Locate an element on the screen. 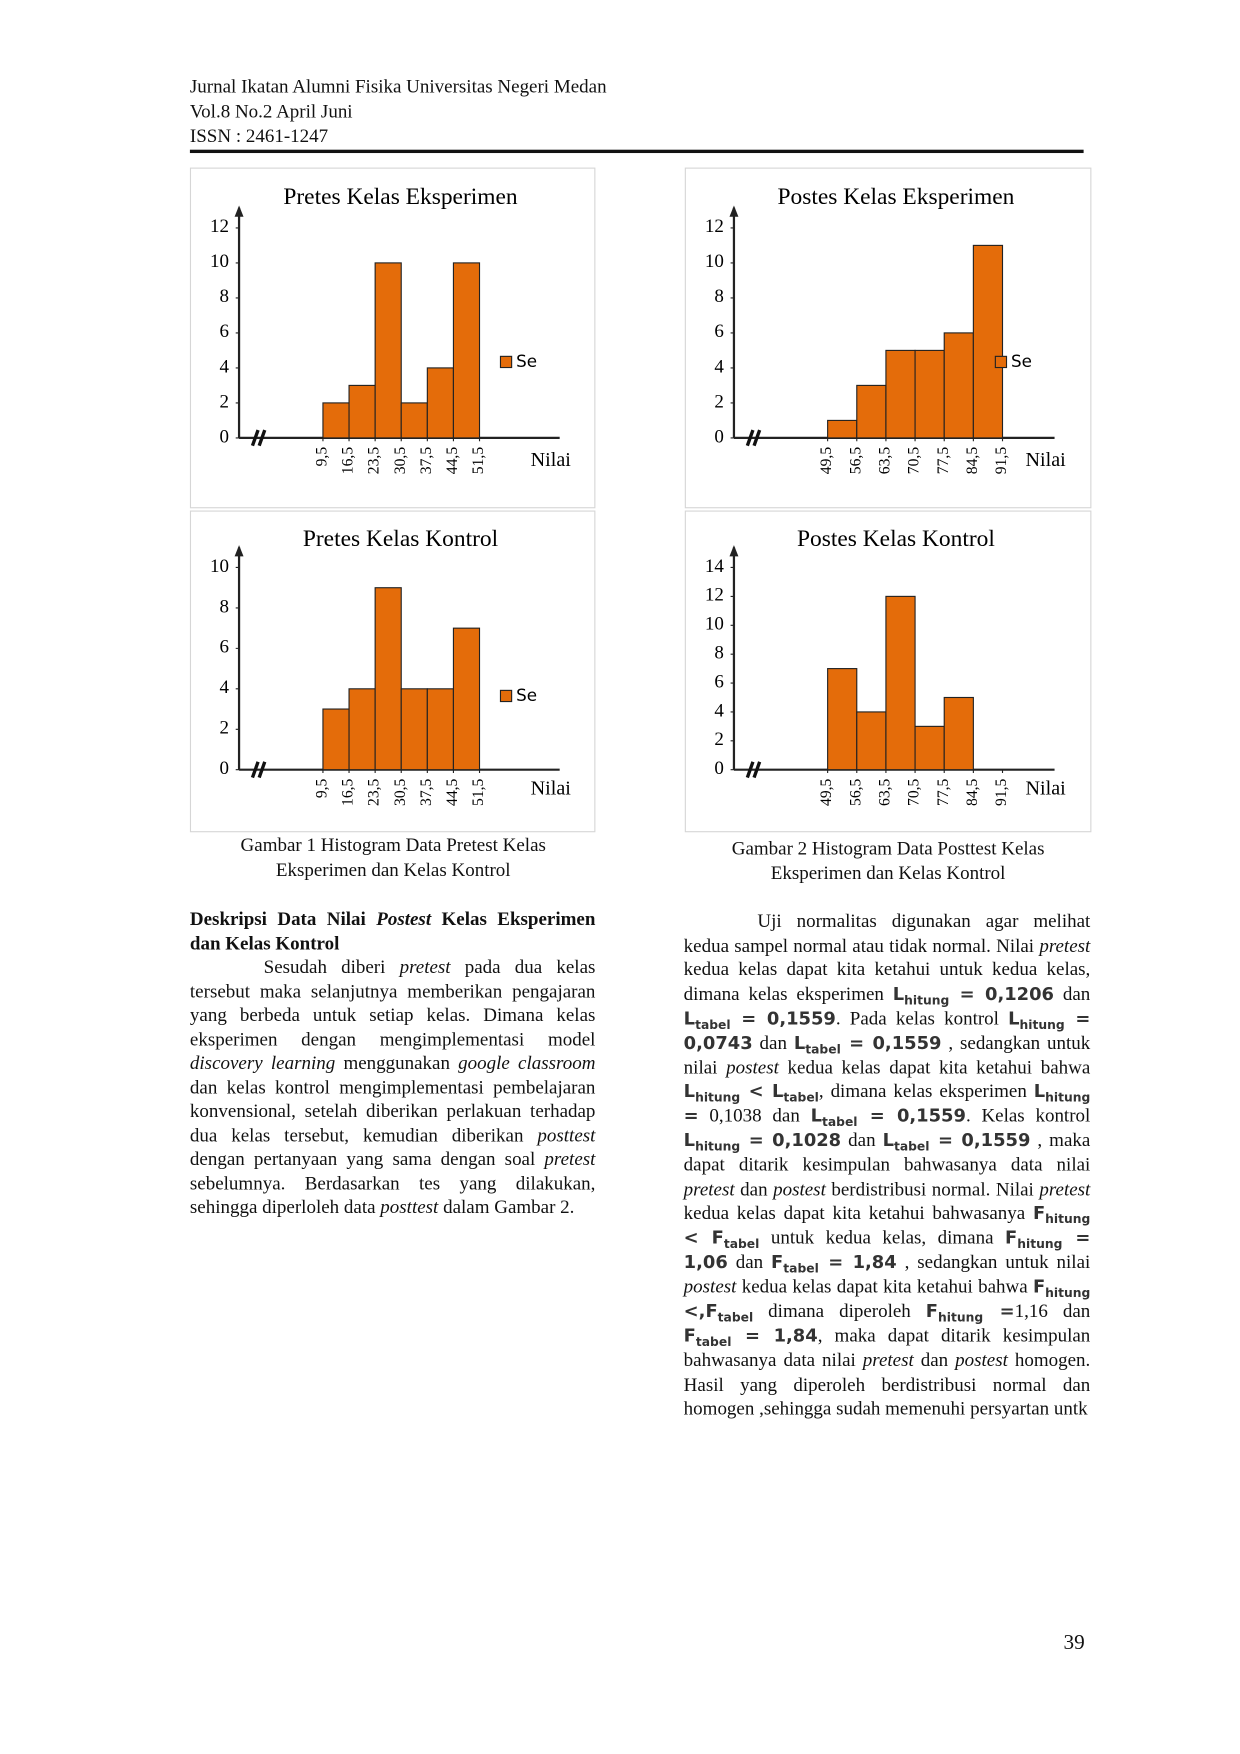 The width and height of the screenshot is (1240, 1754). y-tick-label: 0 is located at coordinates (719, 768).